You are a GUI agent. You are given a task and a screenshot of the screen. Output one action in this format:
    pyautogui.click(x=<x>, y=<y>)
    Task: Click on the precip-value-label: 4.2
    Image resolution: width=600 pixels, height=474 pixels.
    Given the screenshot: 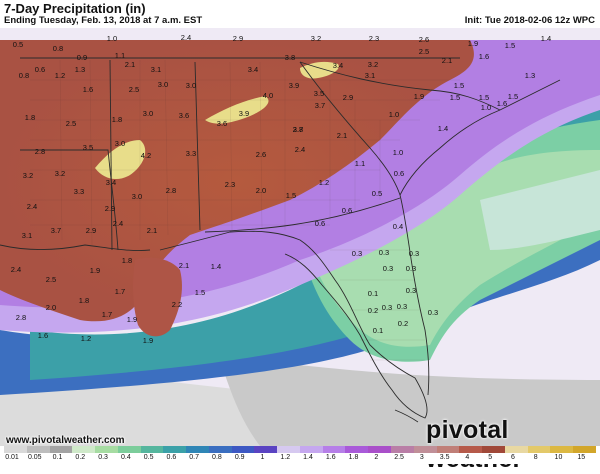 What is the action you would take?
    pyautogui.click(x=146, y=155)
    